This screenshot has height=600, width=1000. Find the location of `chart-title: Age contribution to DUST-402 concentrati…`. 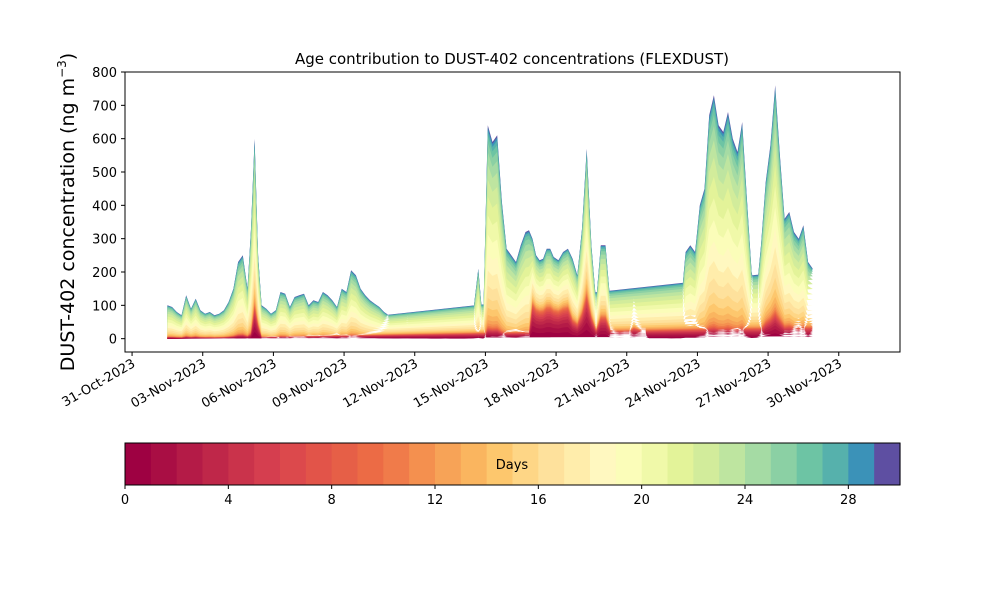

chart-title: Age contribution to DUST-402 concentrati… is located at coordinates (512, 59).